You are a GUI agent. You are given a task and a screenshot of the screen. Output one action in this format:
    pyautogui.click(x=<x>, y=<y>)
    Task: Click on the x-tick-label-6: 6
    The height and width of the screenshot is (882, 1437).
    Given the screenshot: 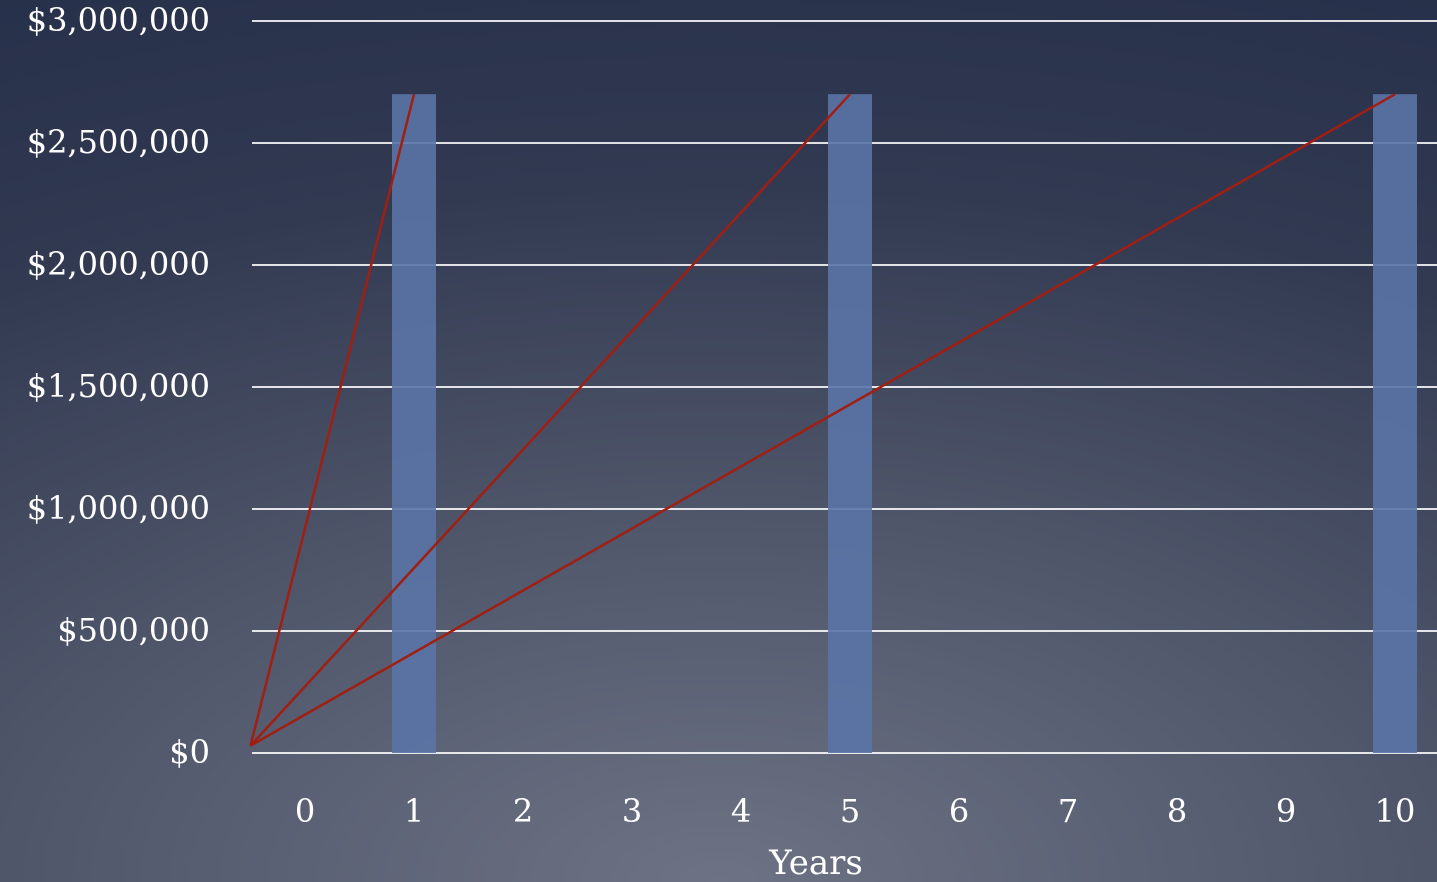 What is the action you would take?
    pyautogui.click(x=959, y=811)
    